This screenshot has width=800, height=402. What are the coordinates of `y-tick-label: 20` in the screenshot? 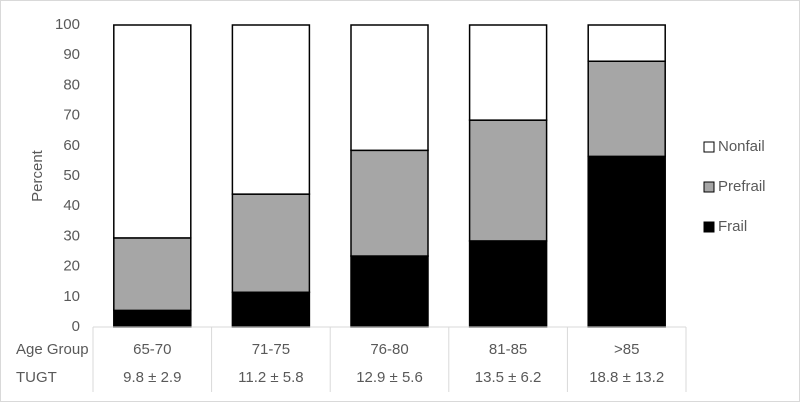 It's located at (71, 266).